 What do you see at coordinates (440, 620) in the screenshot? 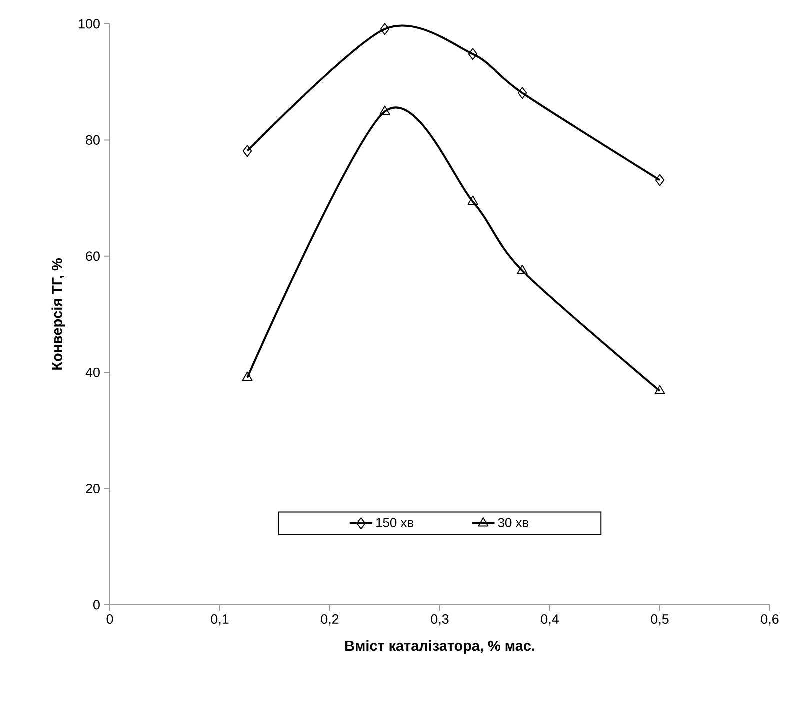
I see `x-tick-label: 0,3` at bounding box center [440, 620].